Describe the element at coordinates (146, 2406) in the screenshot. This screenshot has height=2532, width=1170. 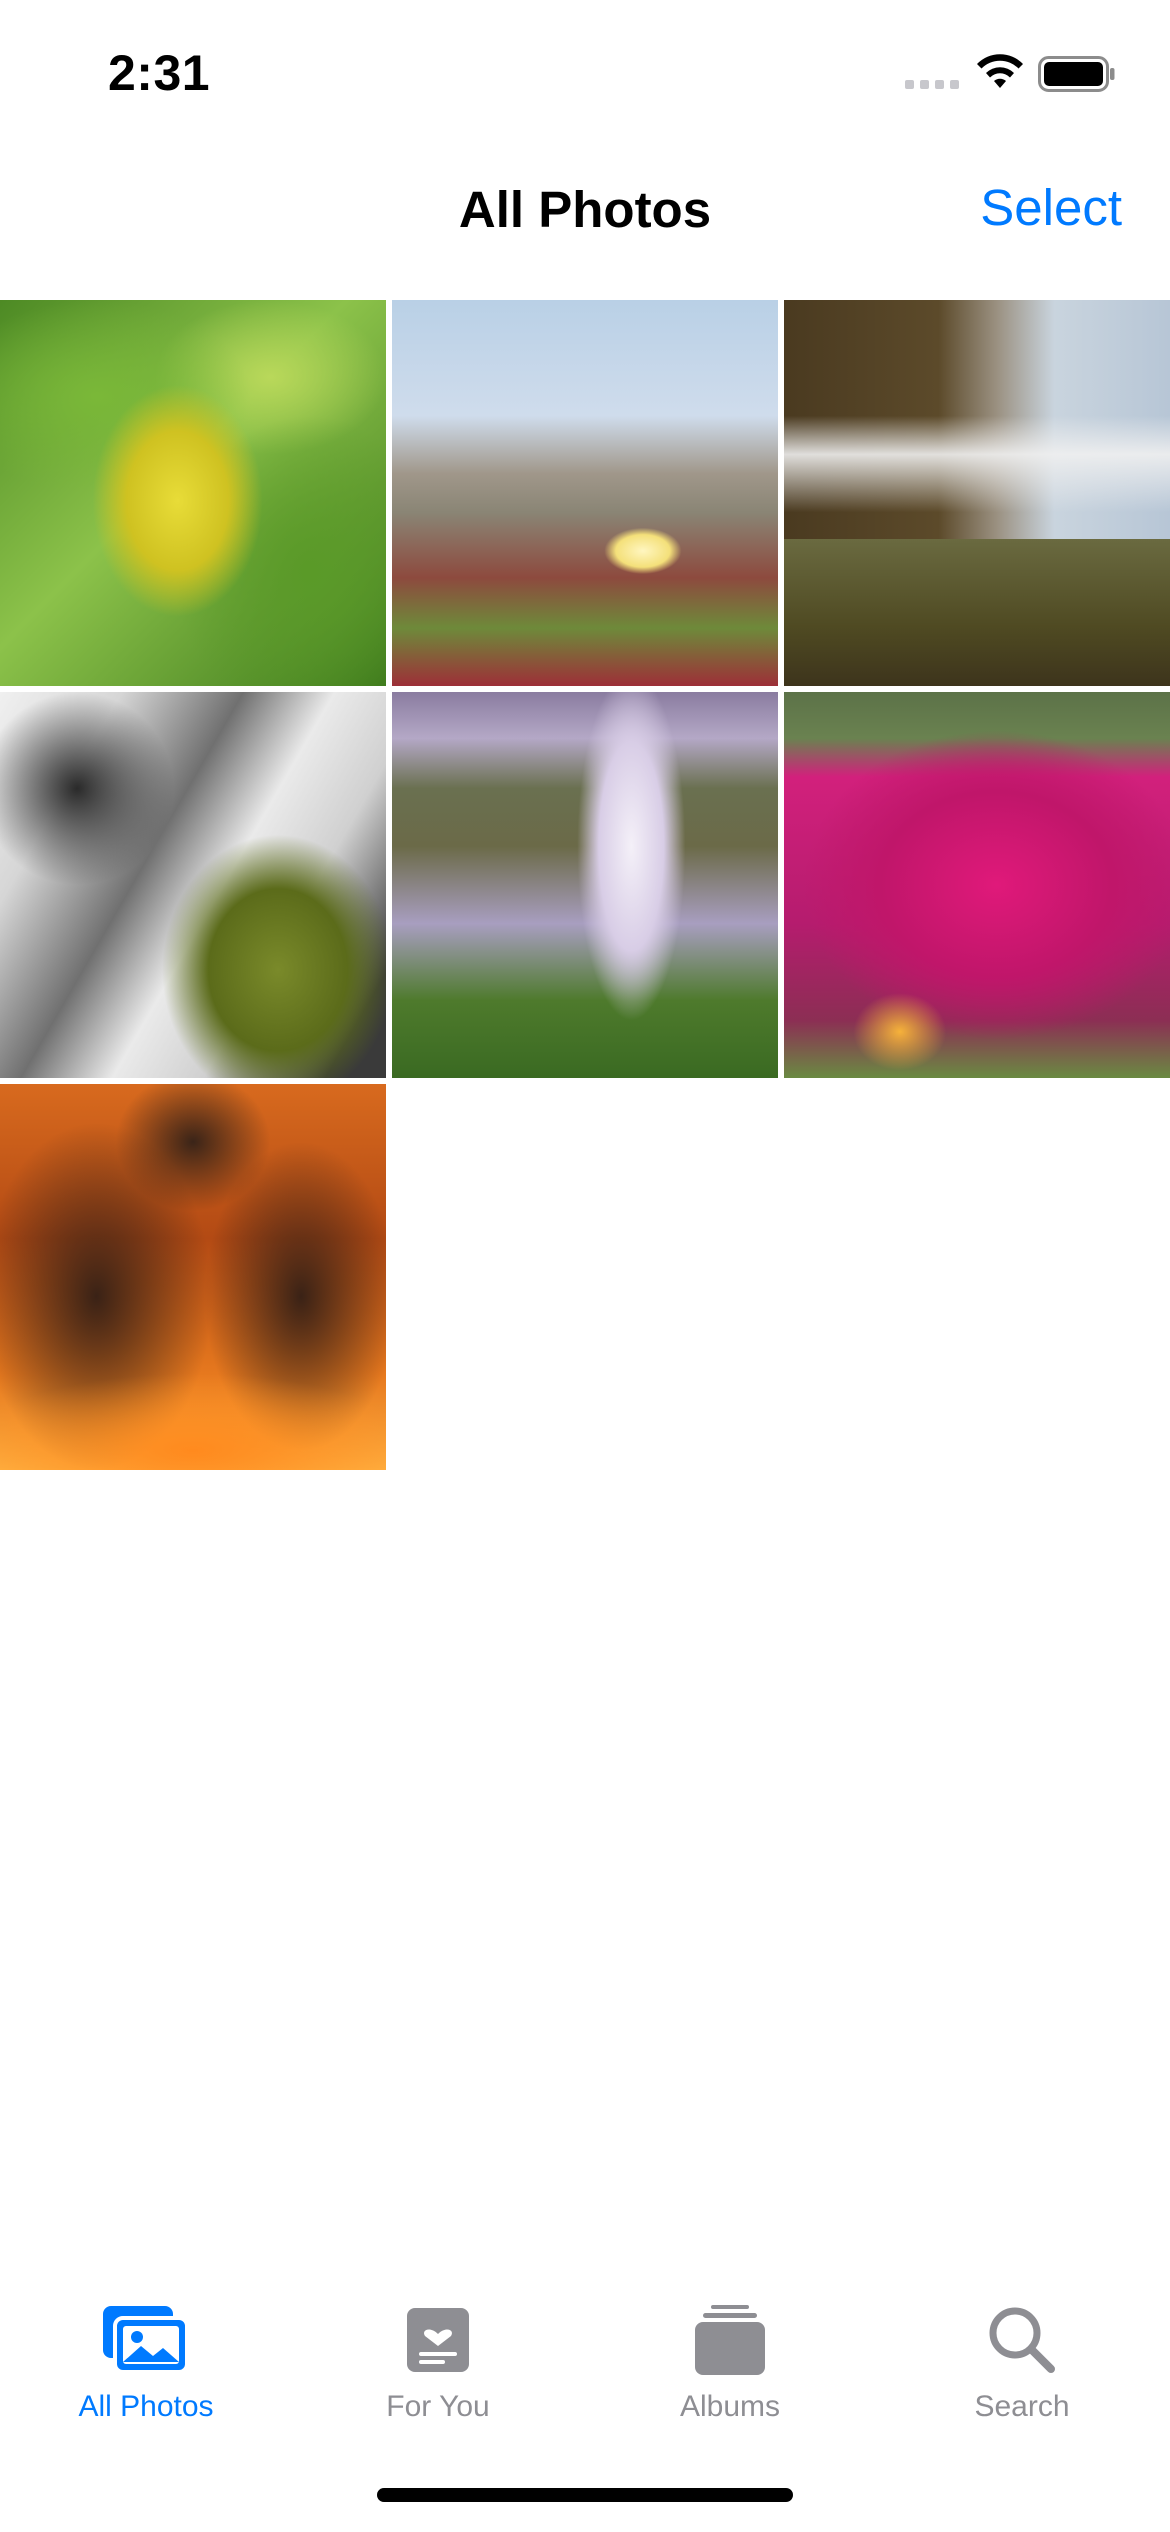
I see `tab-label: All Photos` at that location.